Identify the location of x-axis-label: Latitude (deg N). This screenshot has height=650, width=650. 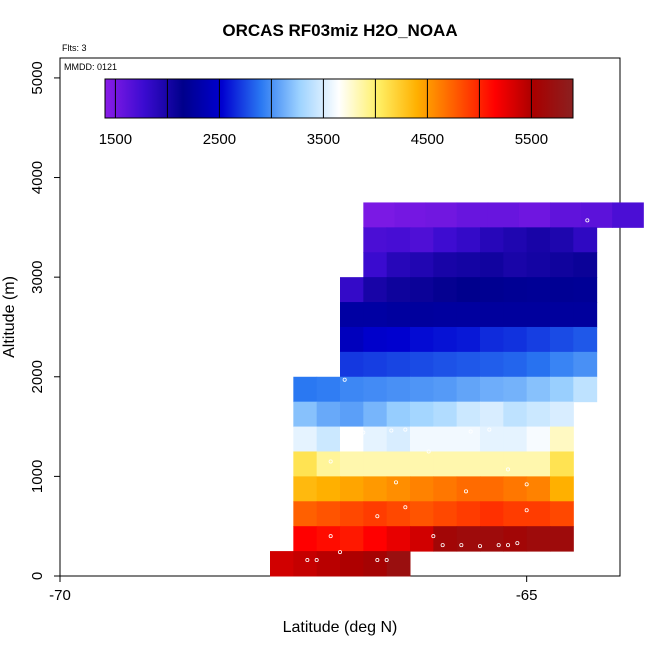
(340, 627).